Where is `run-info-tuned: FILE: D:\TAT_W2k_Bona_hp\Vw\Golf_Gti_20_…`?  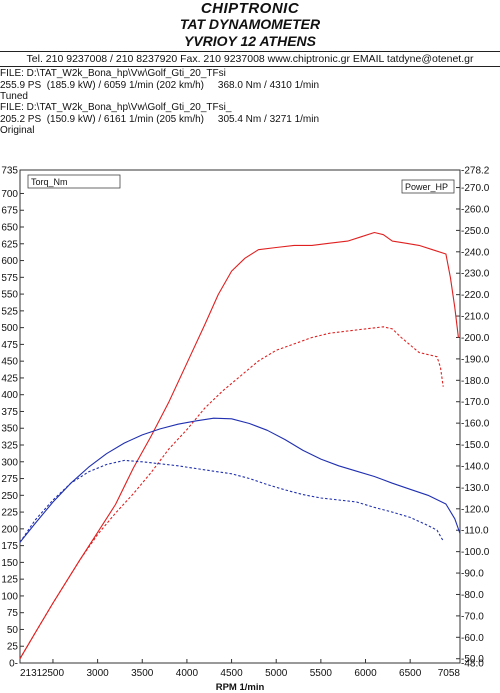
run-info-tuned: FILE: D:\TAT_W2k_Bona_hp\Vw\Golf_Gti_20_… is located at coordinates (159, 85).